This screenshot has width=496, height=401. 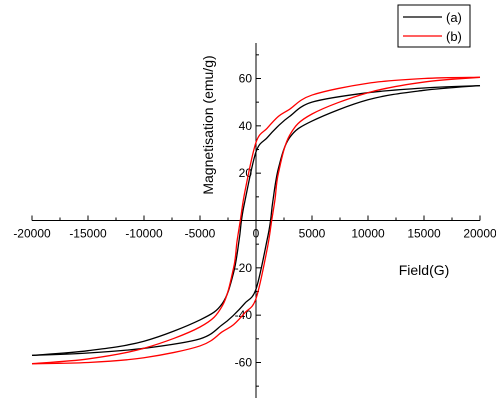 I want to click on x-tick-label: 0, so click(x=256, y=234).